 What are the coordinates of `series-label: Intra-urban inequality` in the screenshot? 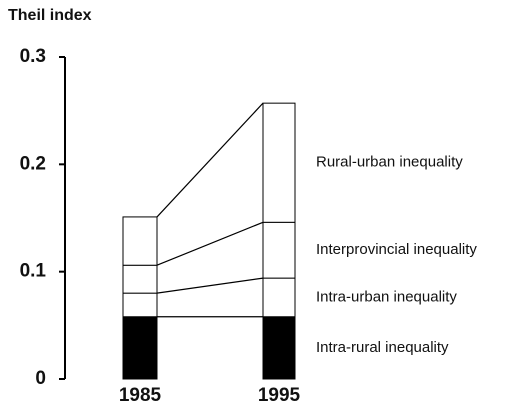 It's located at (386, 296).